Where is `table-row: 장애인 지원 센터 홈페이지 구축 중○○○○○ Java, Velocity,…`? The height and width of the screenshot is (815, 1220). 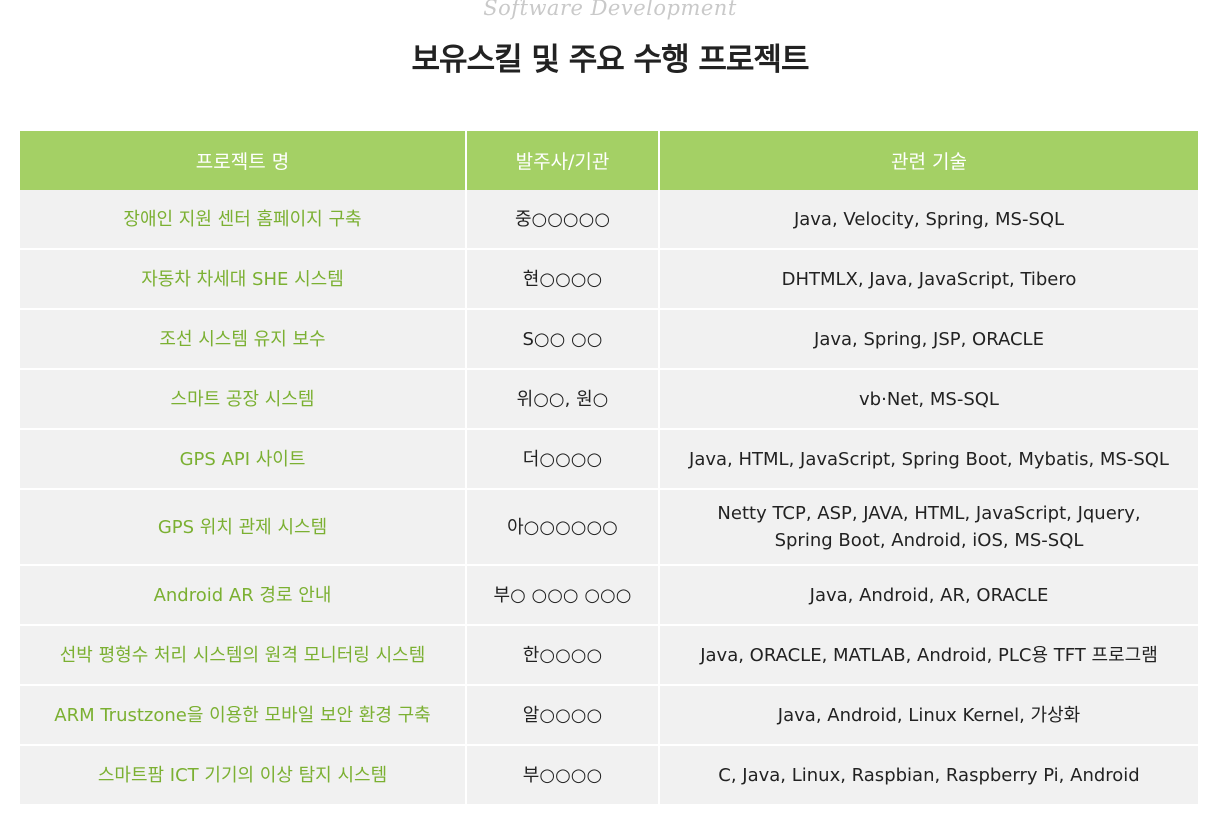 table-row: 장애인 지원 센터 홈페이지 구축 중○○○○○ Java, Velocity,… is located at coordinates (609, 220).